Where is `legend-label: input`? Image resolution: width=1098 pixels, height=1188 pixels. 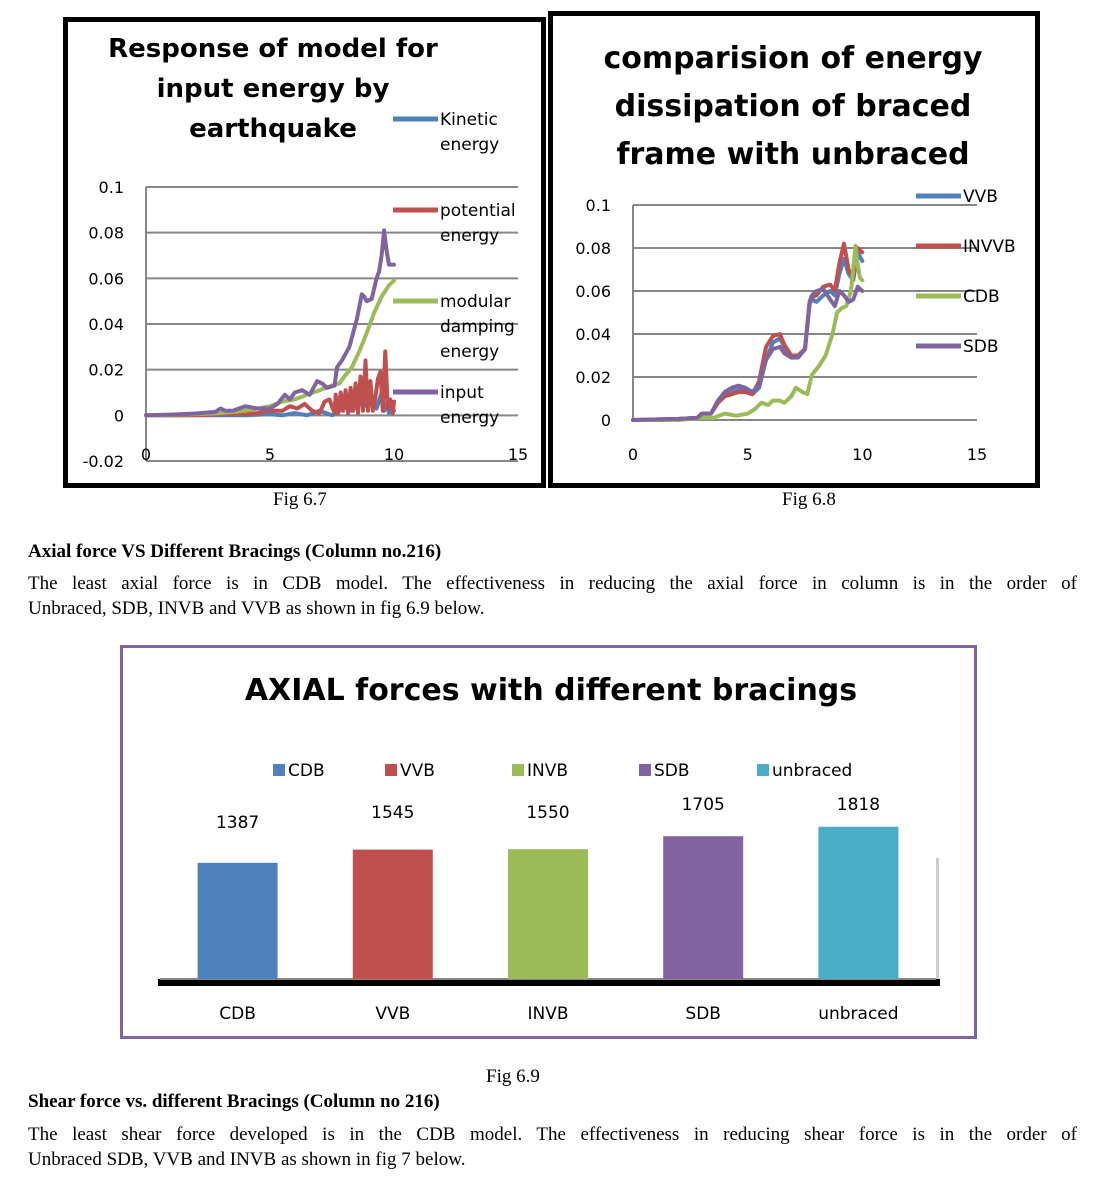
legend-label: input is located at coordinates (462, 393).